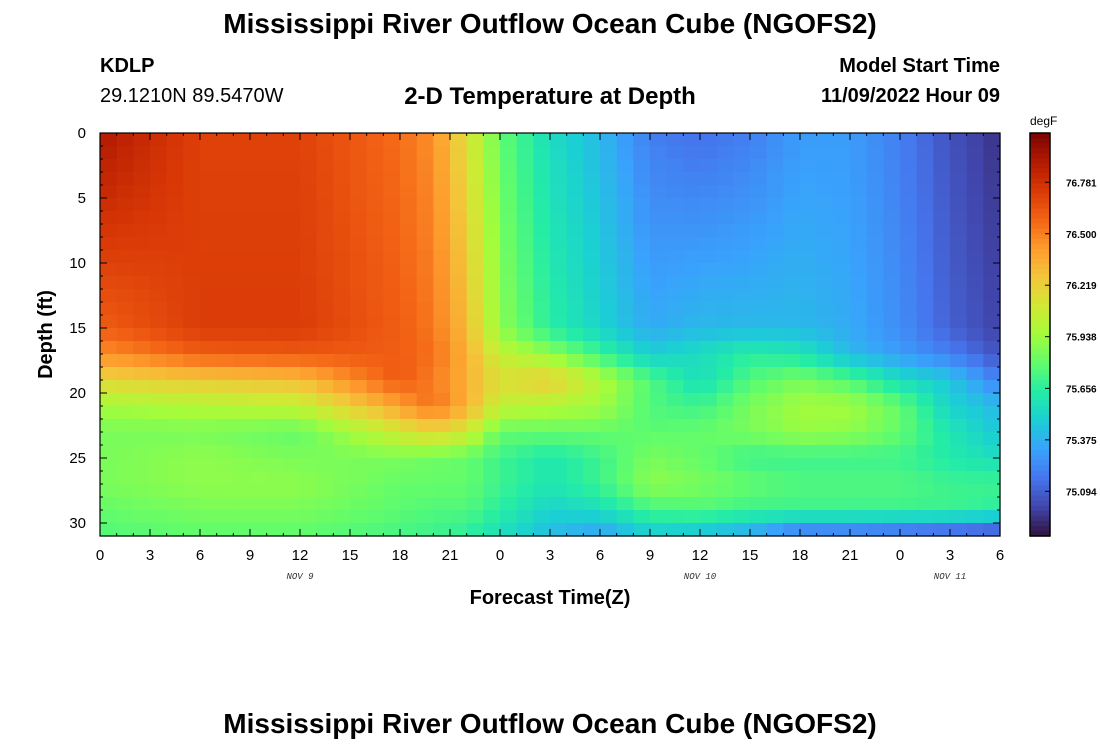 The image size is (1100, 750). I want to click on model-start-label: Model Start Time, so click(919, 66).